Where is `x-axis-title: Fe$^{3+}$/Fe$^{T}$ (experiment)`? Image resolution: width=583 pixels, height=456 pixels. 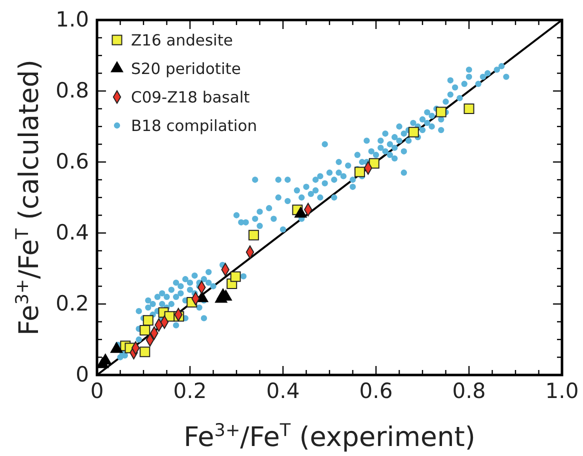 x-axis-title: Fe$^{3+}$/Fe$^{T}$ (experiment) is located at coordinates (330, 437).